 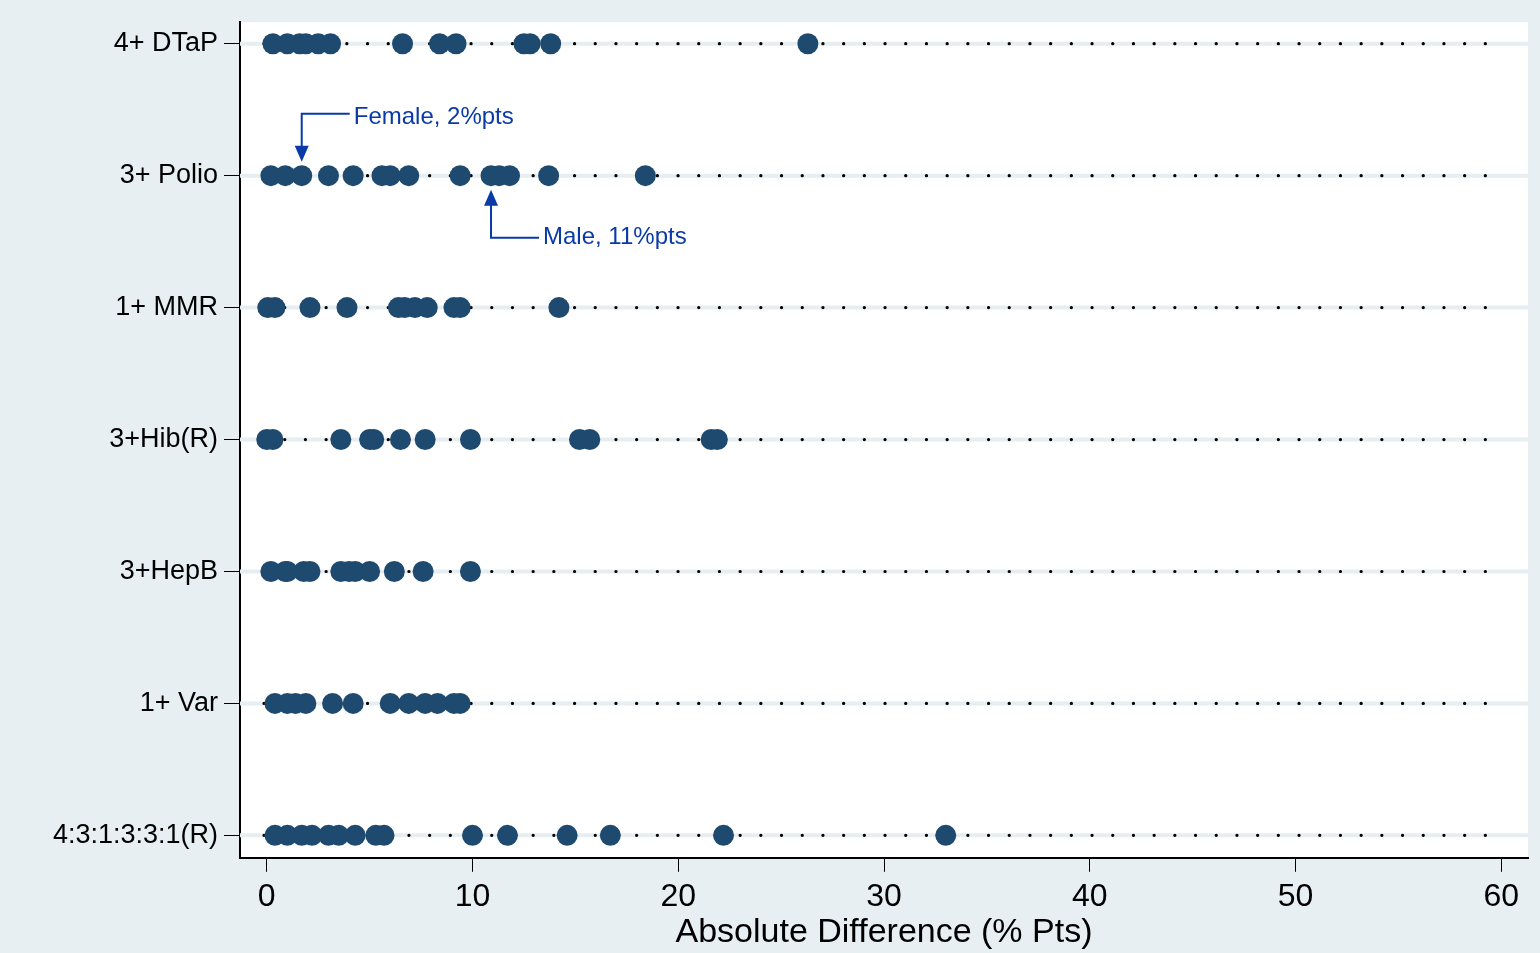 What do you see at coordinates (178, 701) in the screenshot?
I see `y-tick-label: 1+ Var` at bounding box center [178, 701].